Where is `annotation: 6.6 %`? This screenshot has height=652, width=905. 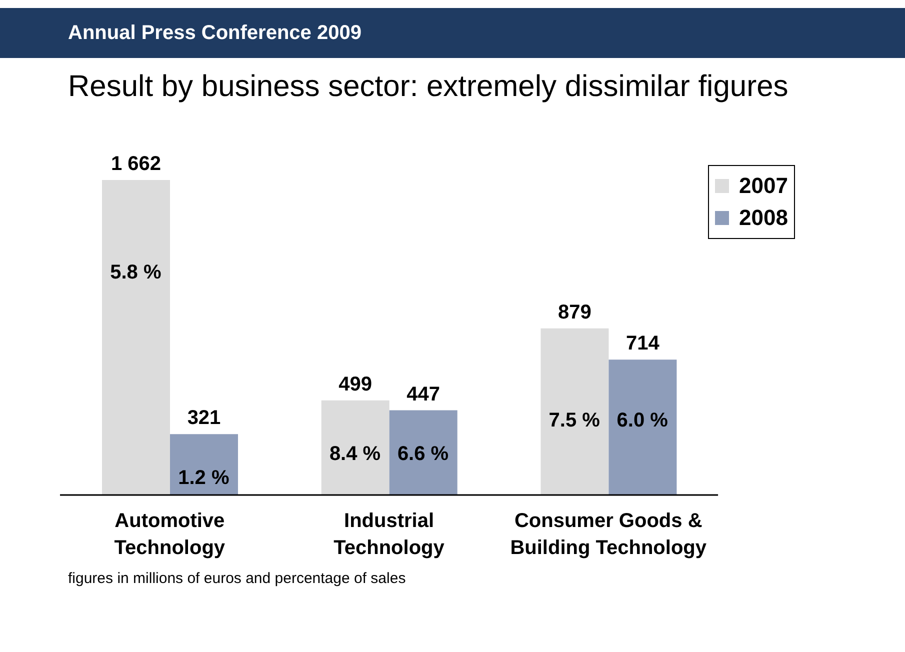 annotation: 6.6 % is located at coordinates (423, 454).